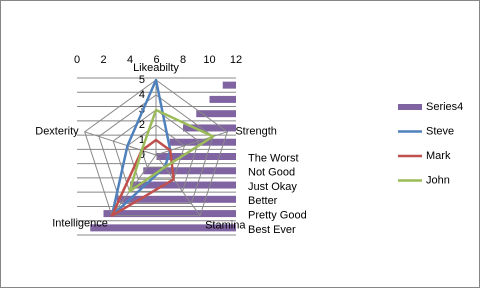  What do you see at coordinates (256, 132) in the screenshot?
I see `axis-category-label: Strength` at bounding box center [256, 132].